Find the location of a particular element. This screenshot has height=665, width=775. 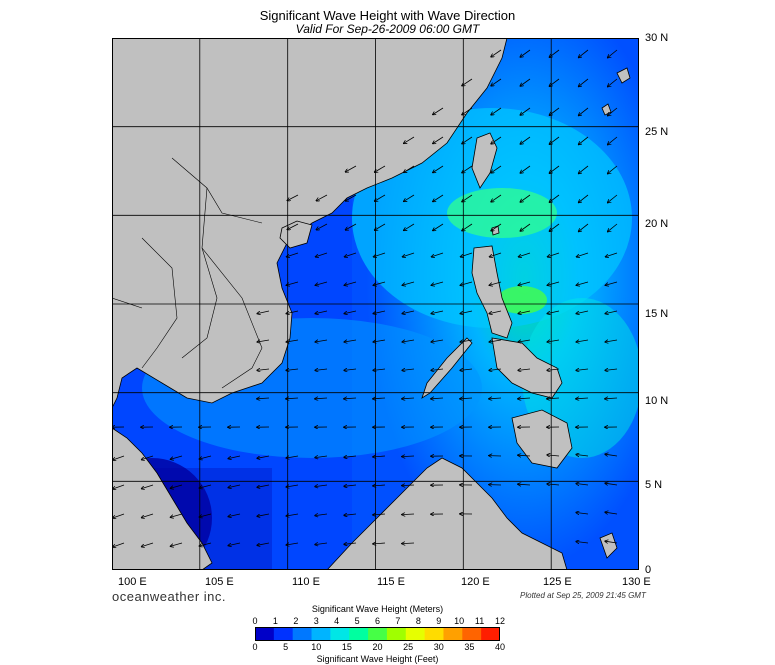

colorbar-tick-feet: 30 is located at coordinates (438, 647).